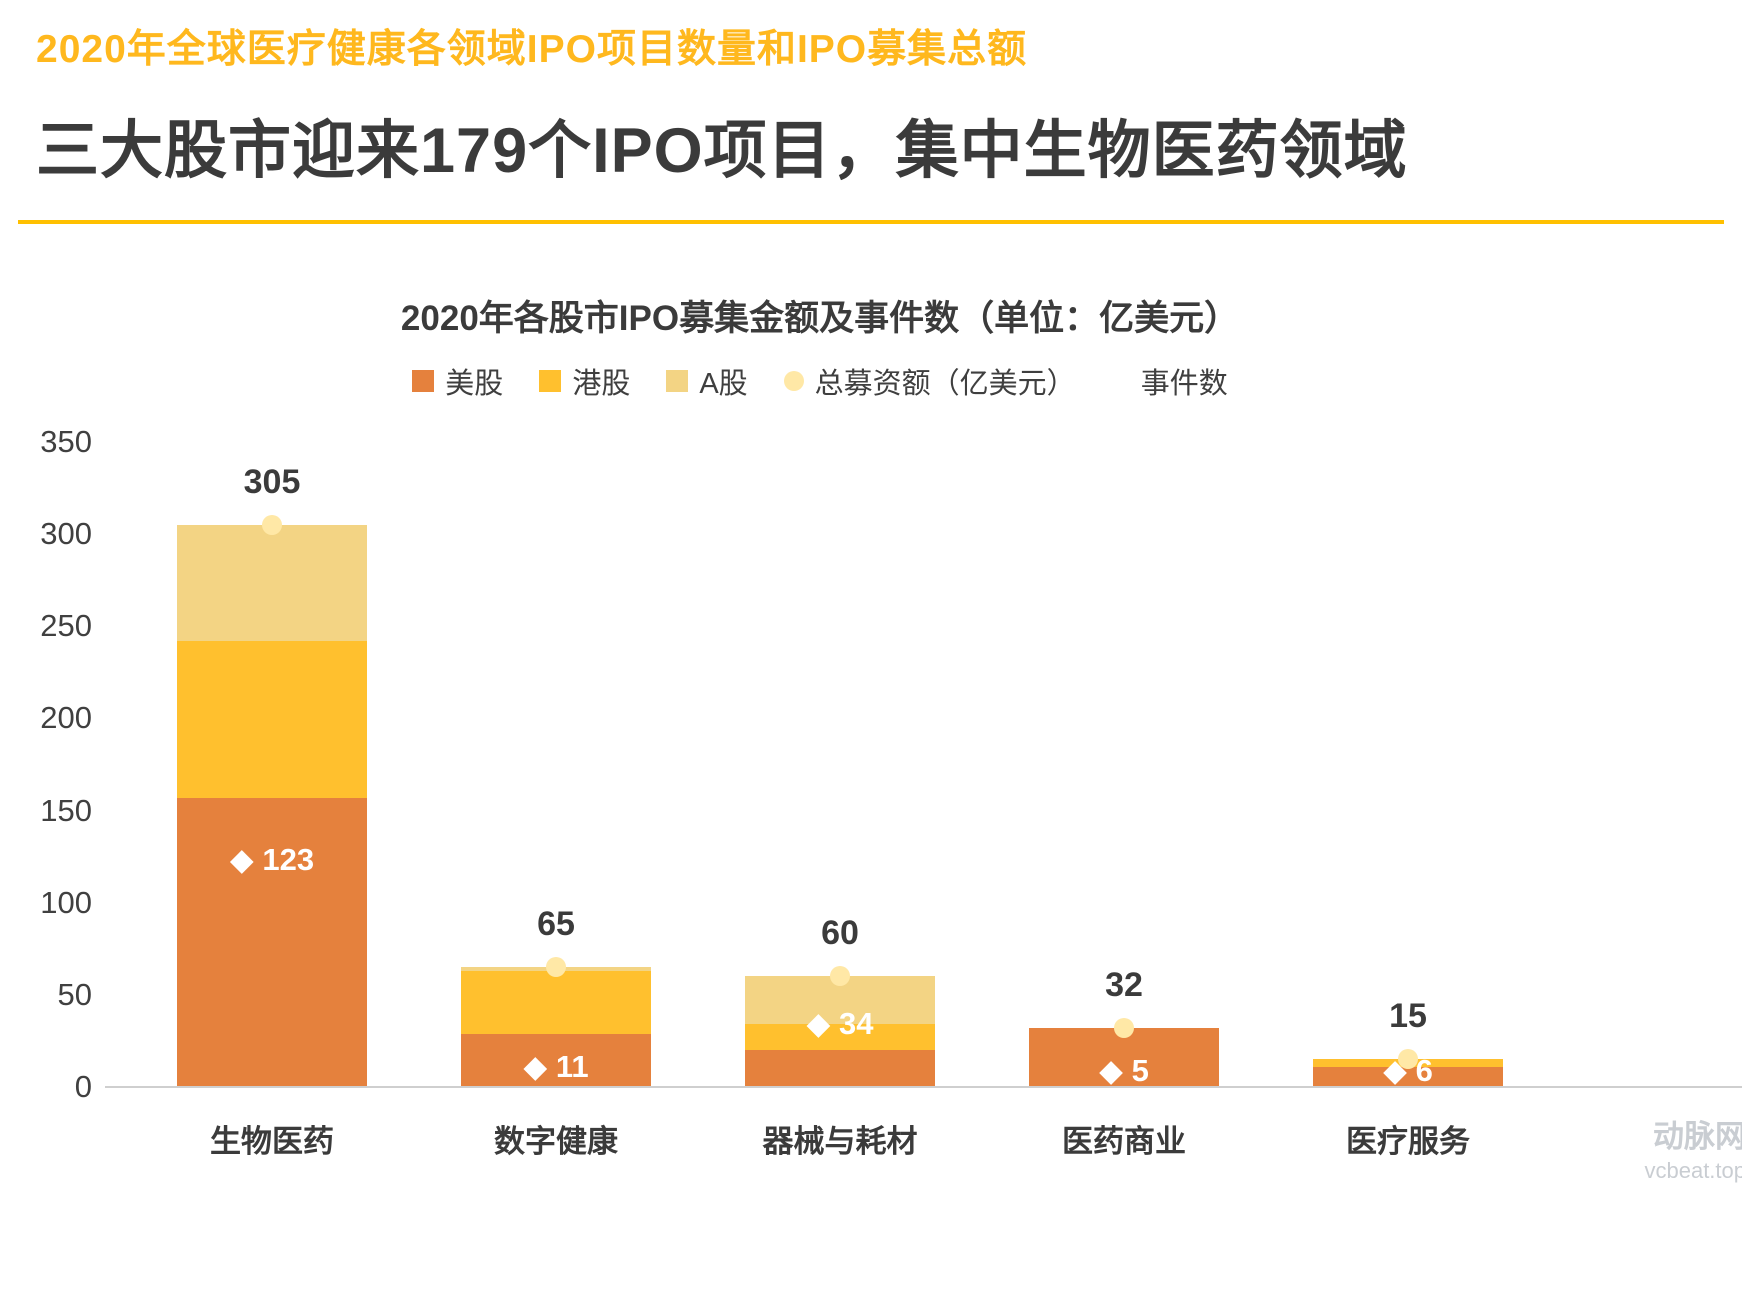 This screenshot has height=1310, width=1742. I want to click on us-legend-marker-icon, so click(423, 381).